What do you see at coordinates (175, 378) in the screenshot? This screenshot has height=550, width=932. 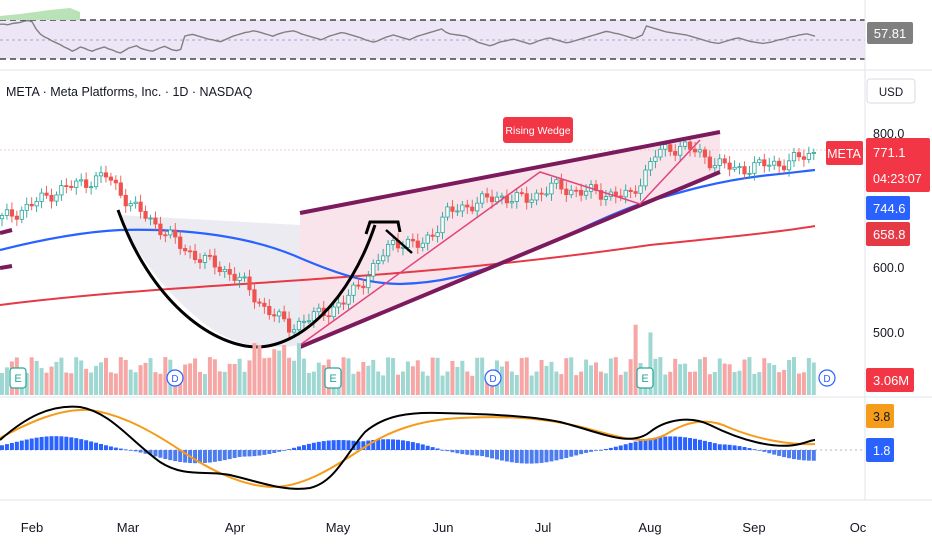 I see `dividend-marker-1: D` at bounding box center [175, 378].